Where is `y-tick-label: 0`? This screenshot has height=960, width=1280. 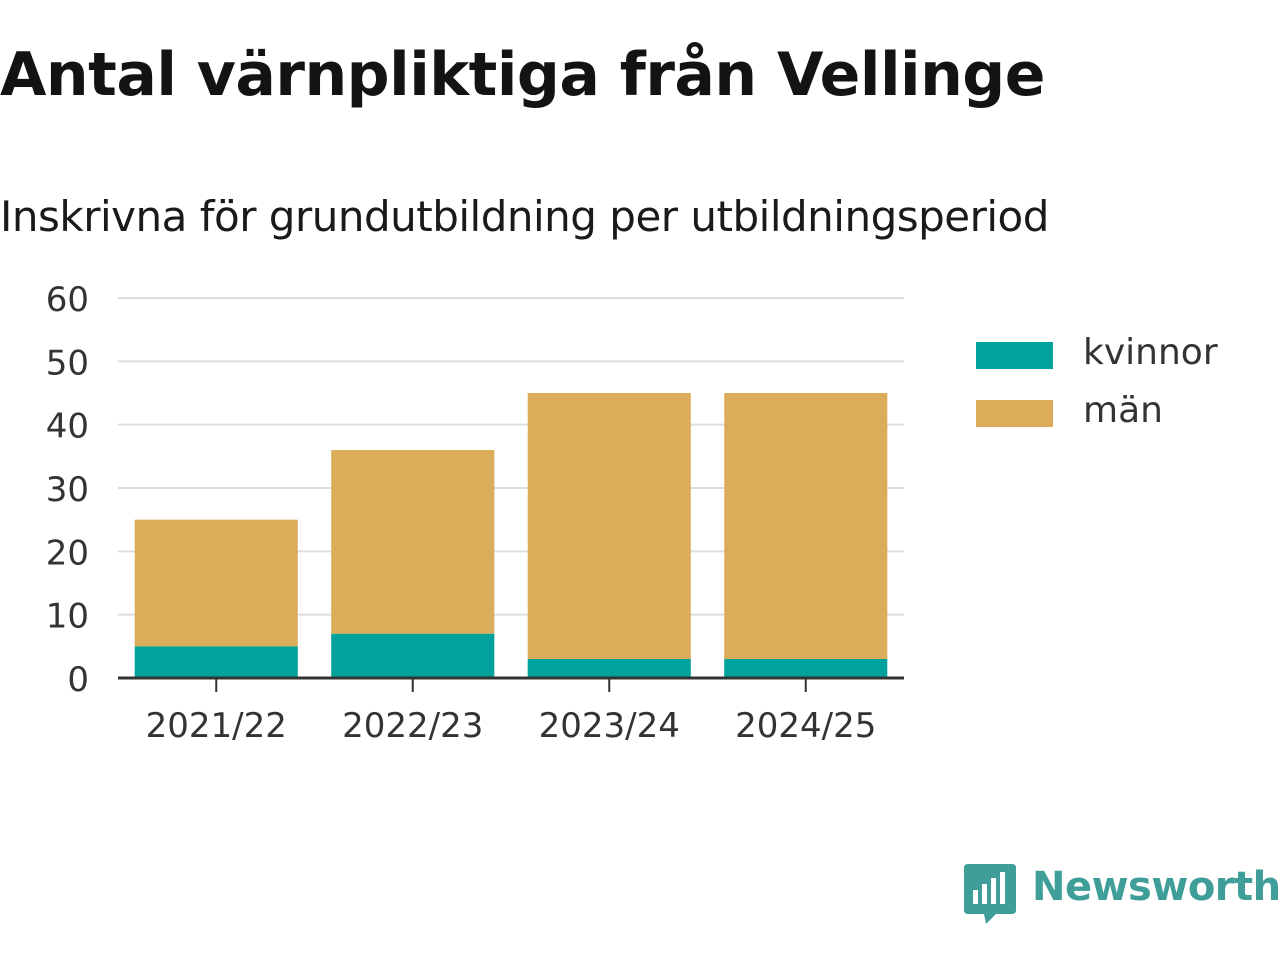 y-tick-label: 0 is located at coordinates (78, 680).